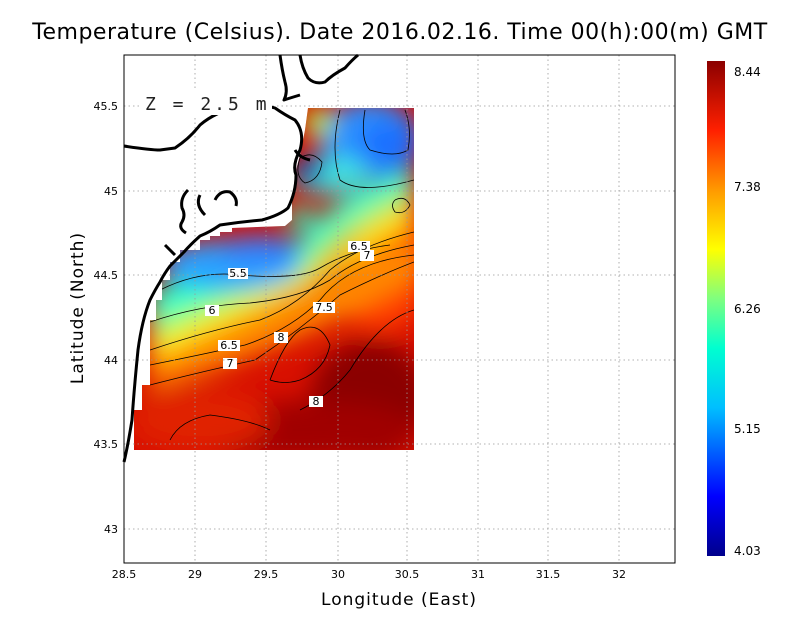 The image size is (800, 618). Describe the element at coordinates (316, 401) in the screenshot. I see `contour-label-8-south: 8` at that location.